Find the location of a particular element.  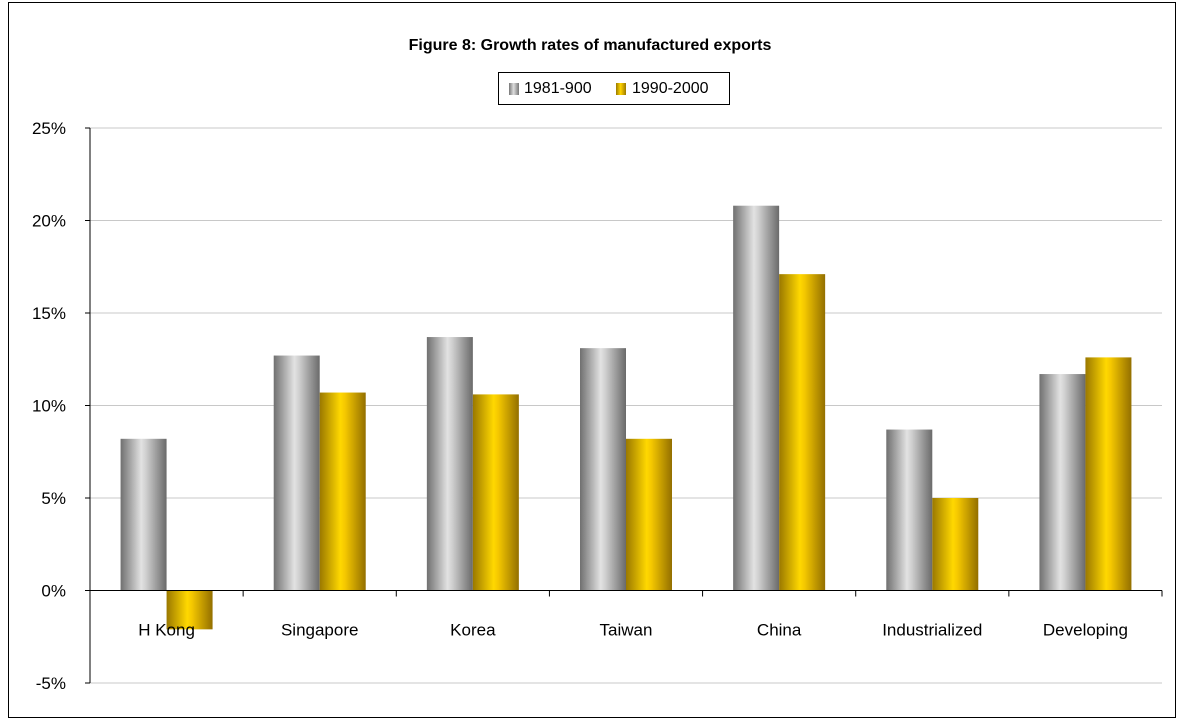

bar-series-2-developing is located at coordinates (1108, 474).